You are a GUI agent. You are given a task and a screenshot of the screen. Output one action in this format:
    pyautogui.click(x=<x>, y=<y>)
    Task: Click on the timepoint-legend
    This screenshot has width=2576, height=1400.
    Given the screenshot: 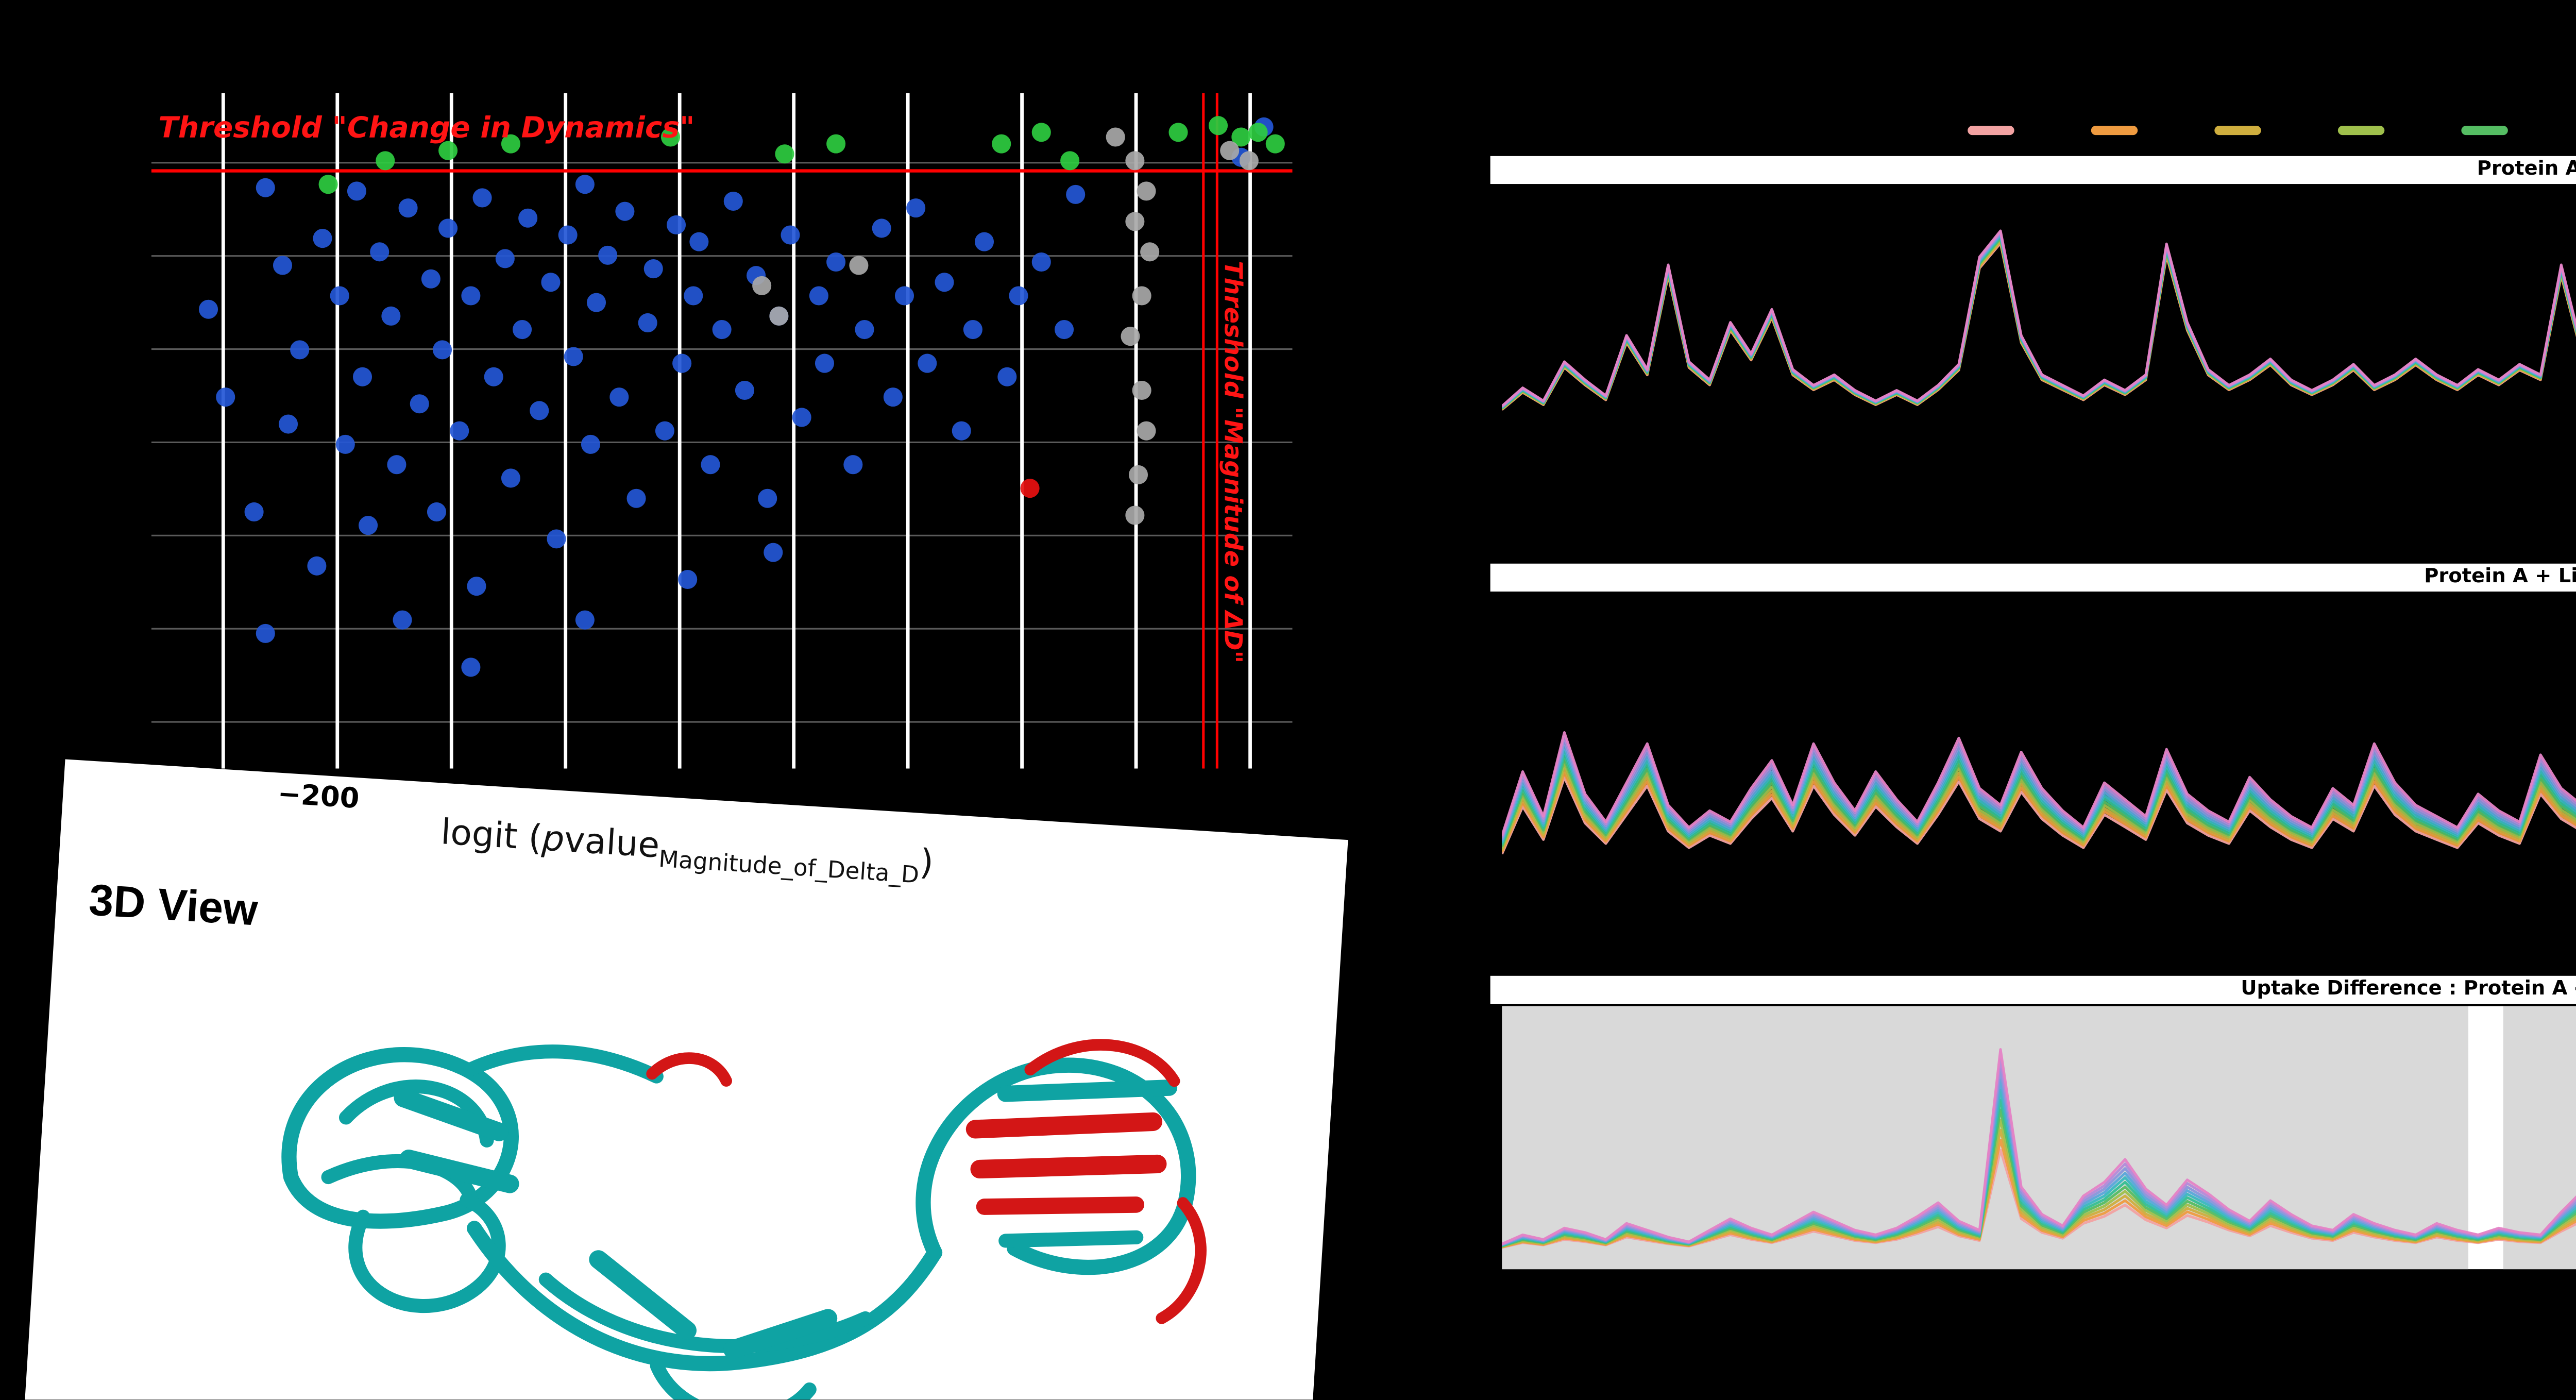 What is the action you would take?
    pyautogui.click(x=2272, y=130)
    